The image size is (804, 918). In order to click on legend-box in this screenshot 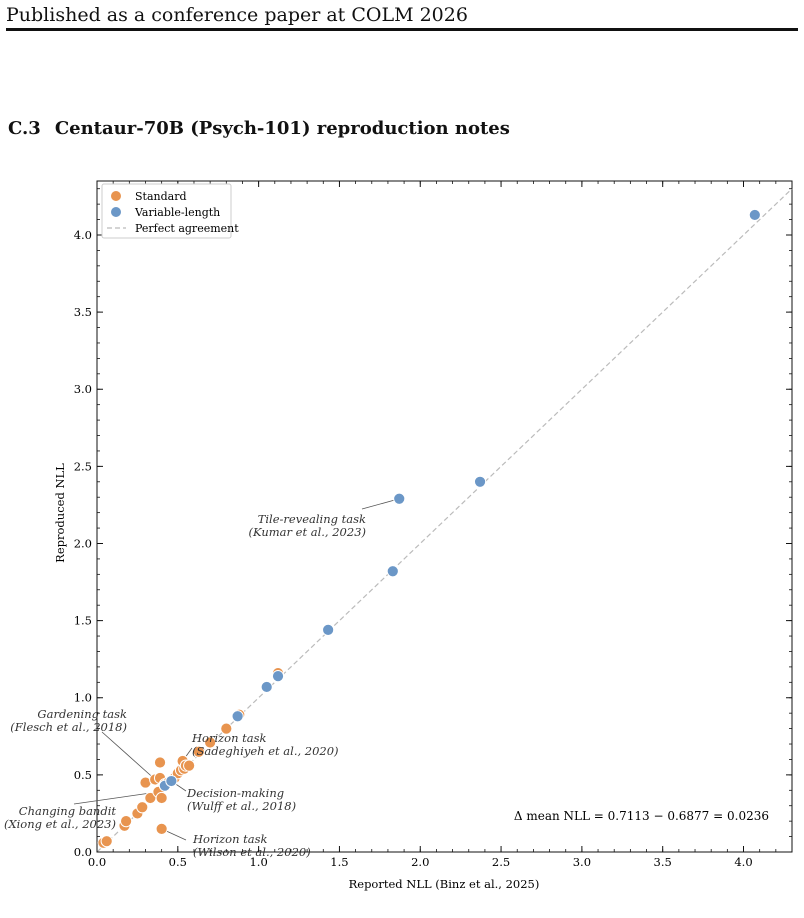, I will do `click(166, 211)`.